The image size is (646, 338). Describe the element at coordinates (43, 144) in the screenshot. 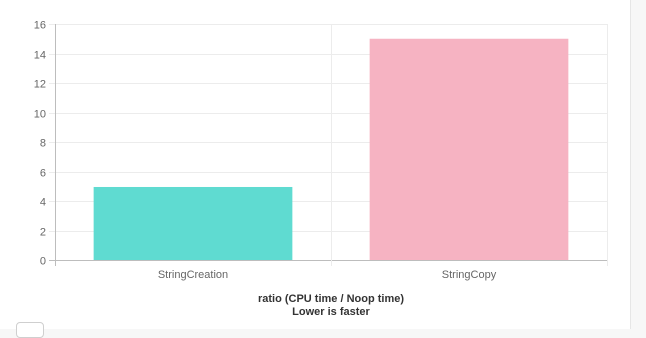

I see `y-tick-label: 8` at that location.